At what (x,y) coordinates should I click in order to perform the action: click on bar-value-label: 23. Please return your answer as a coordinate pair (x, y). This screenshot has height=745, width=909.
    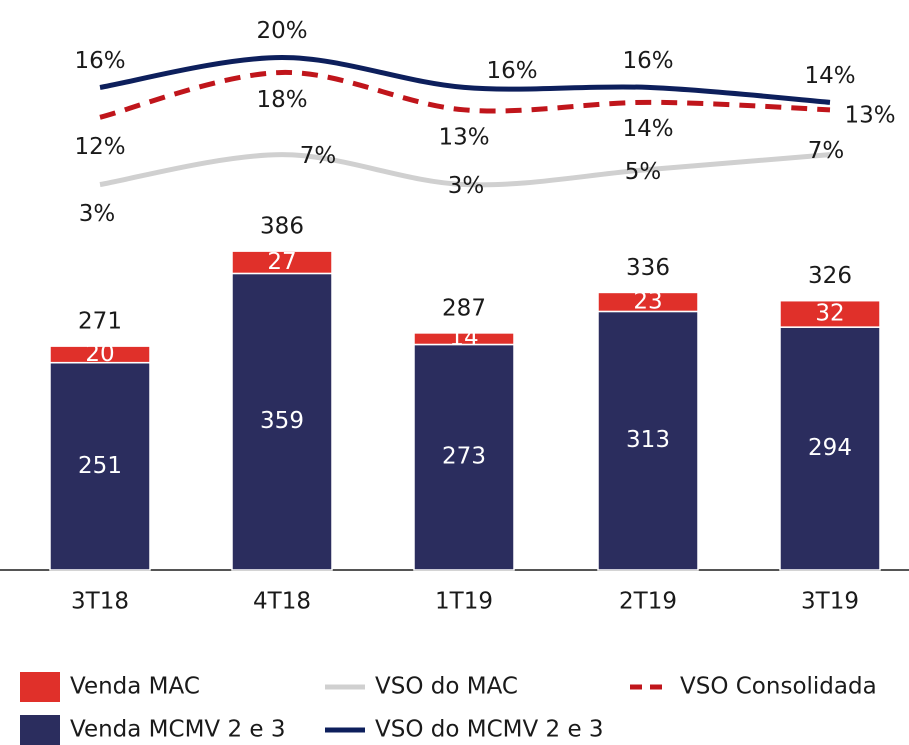
    Looking at the image, I should click on (647, 301).